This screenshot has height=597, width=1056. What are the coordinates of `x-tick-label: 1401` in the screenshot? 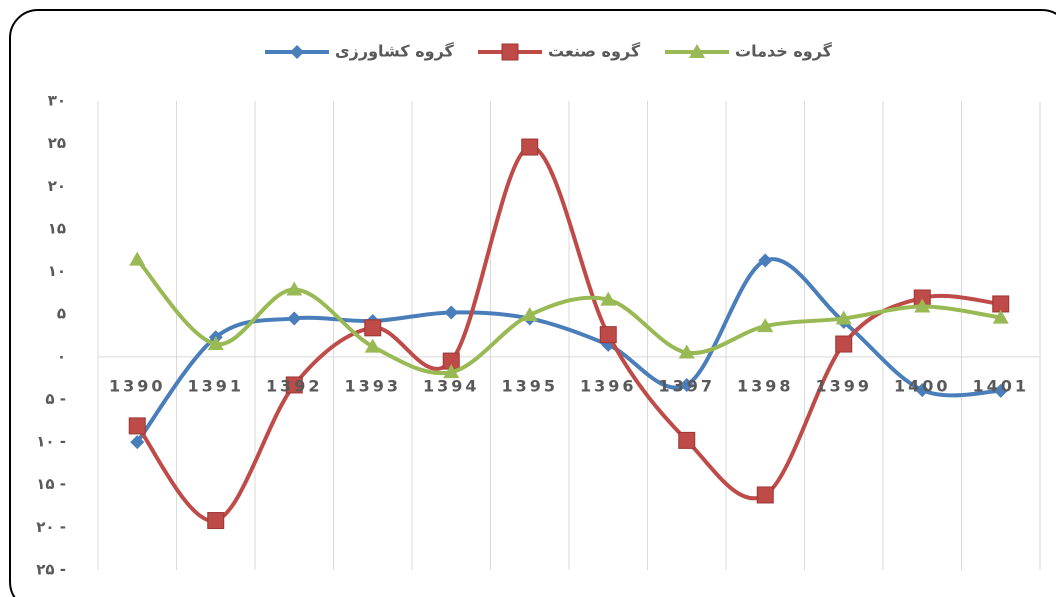 It's located at (1000, 385).